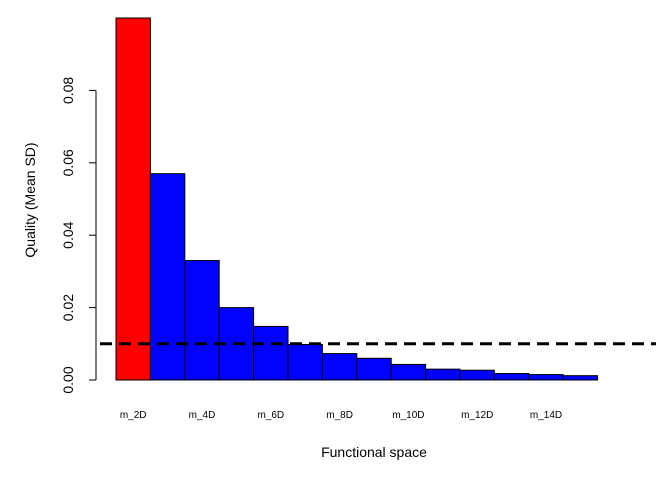 The height and width of the screenshot is (480, 672). I want to click on y-tick-label: 0.06, so click(68, 162).